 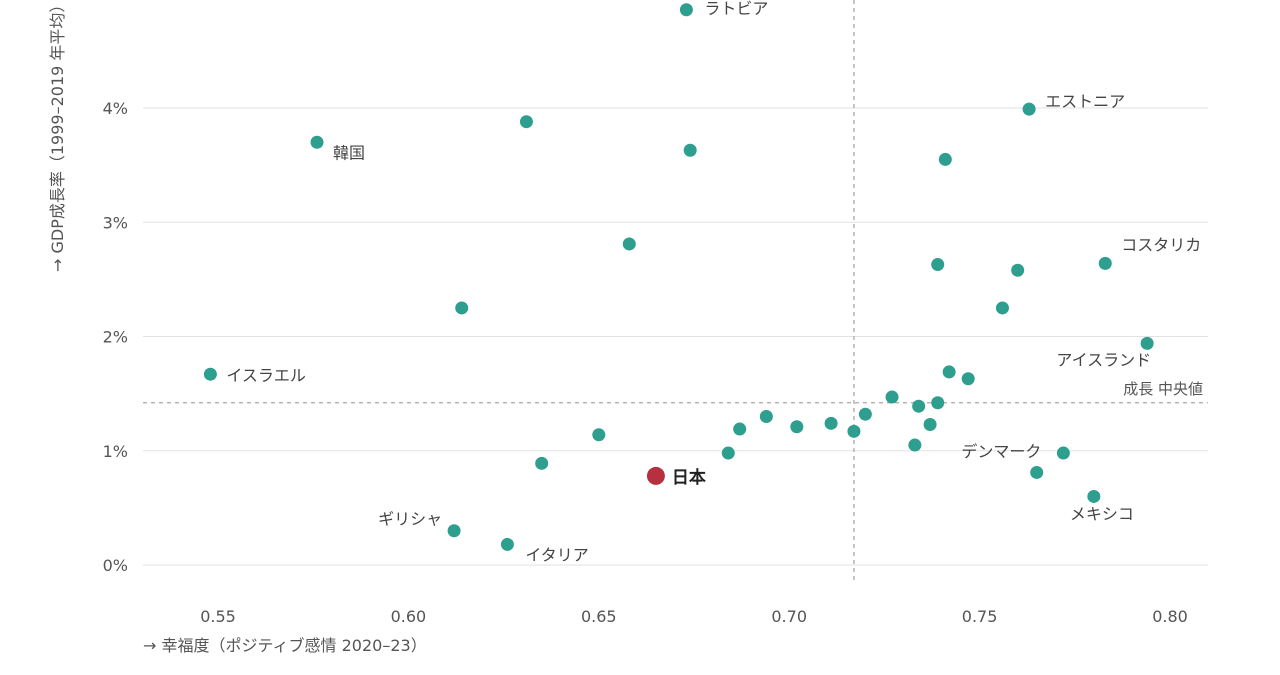 I want to click on x-tick-label: 0.75, so click(x=980, y=616).